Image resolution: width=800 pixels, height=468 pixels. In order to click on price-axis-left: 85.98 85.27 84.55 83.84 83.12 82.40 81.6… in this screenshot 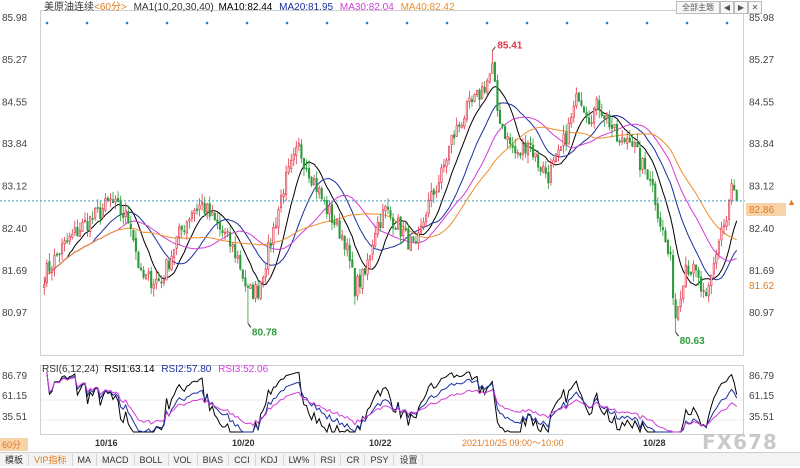, I will do `click(14, 166)`.